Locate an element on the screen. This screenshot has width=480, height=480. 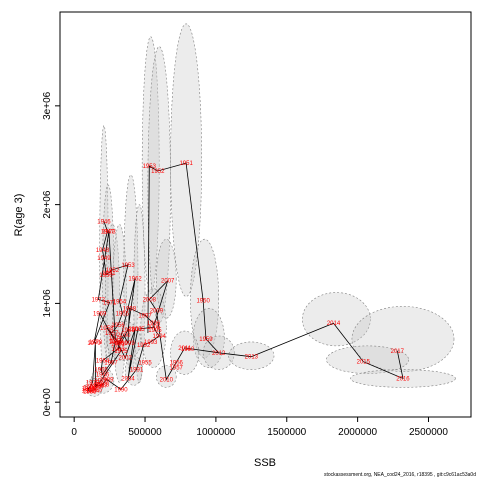
year-label: 2006 is located at coordinates (154, 328).